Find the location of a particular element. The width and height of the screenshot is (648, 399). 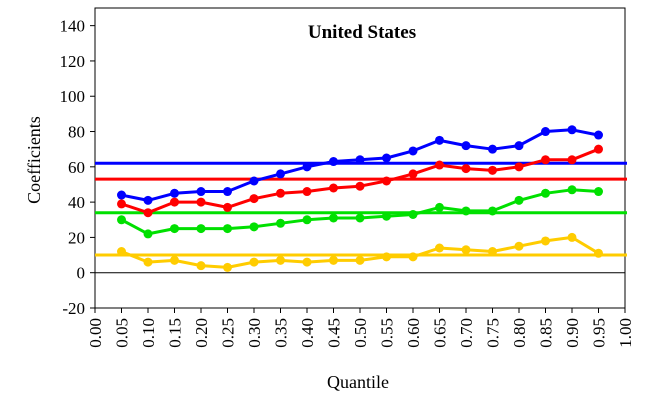

x-tick-label: 0.50 is located at coordinates (360, 333).